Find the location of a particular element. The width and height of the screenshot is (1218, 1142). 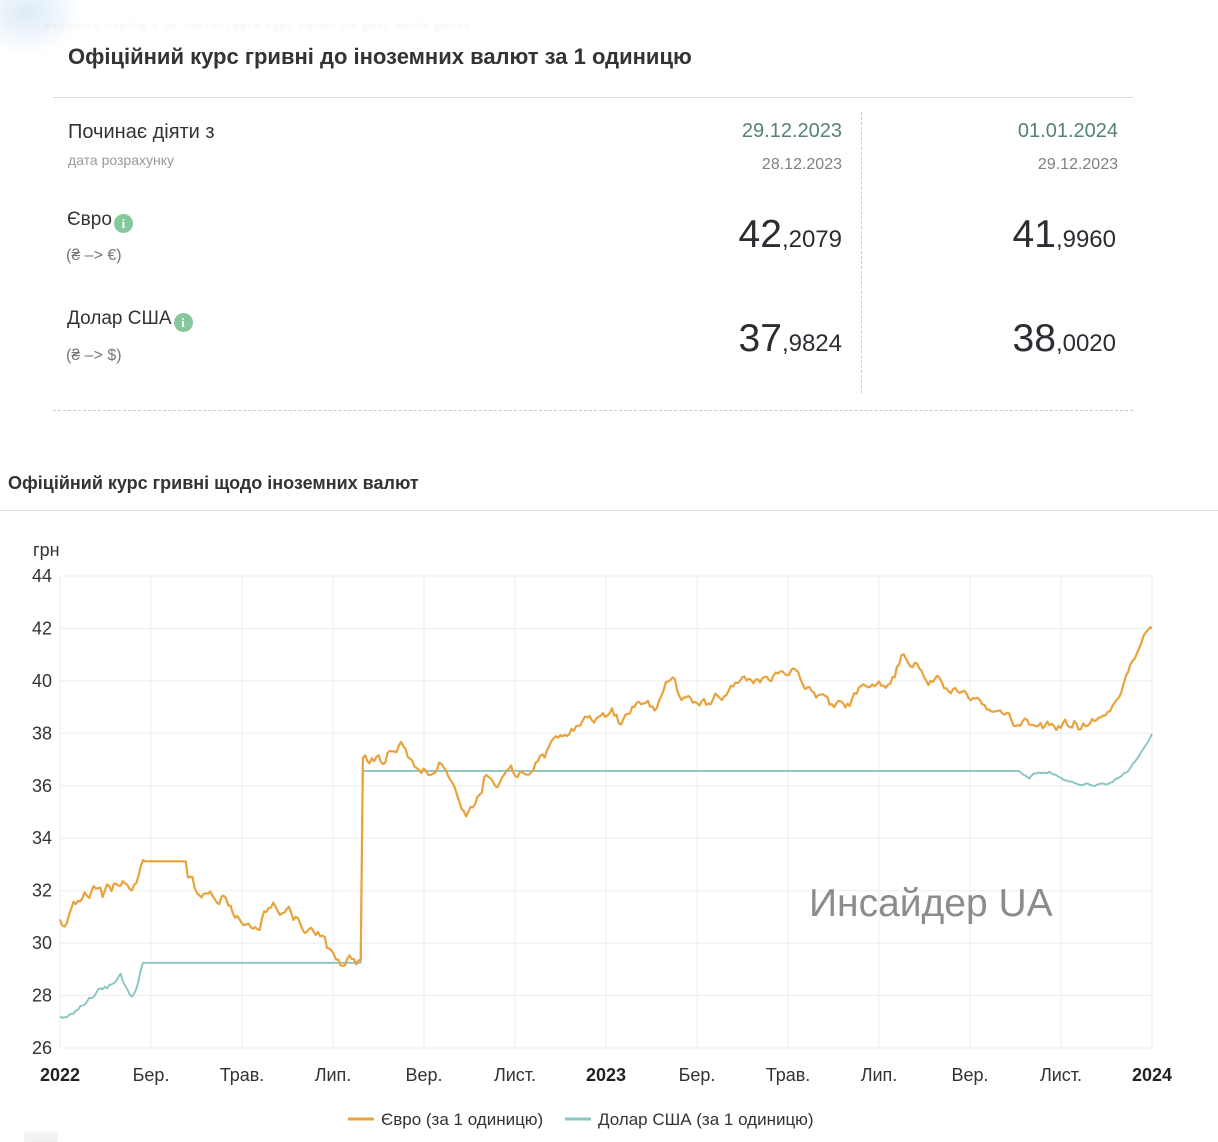

svg-text: 28 is located at coordinates (42, 996).